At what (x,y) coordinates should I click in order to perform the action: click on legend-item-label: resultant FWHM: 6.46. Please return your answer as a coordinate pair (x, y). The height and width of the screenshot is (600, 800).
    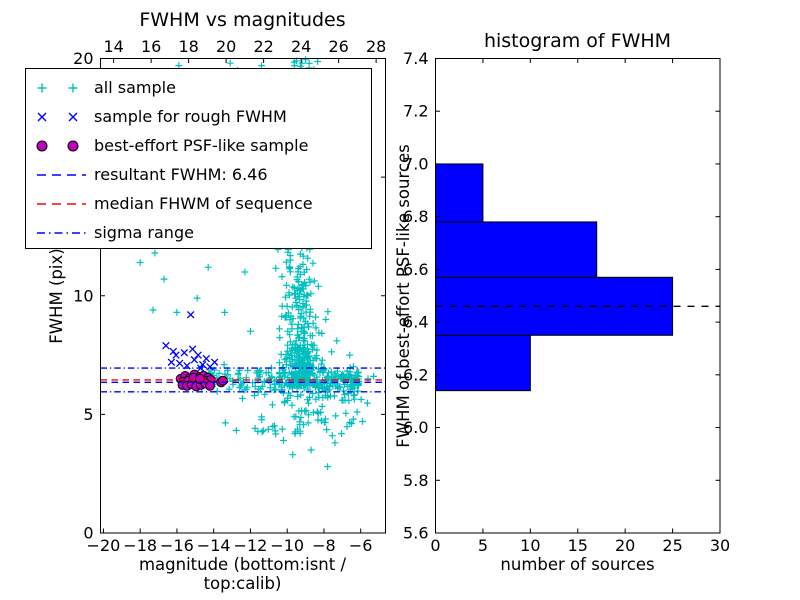
    Looking at the image, I should click on (181, 174).